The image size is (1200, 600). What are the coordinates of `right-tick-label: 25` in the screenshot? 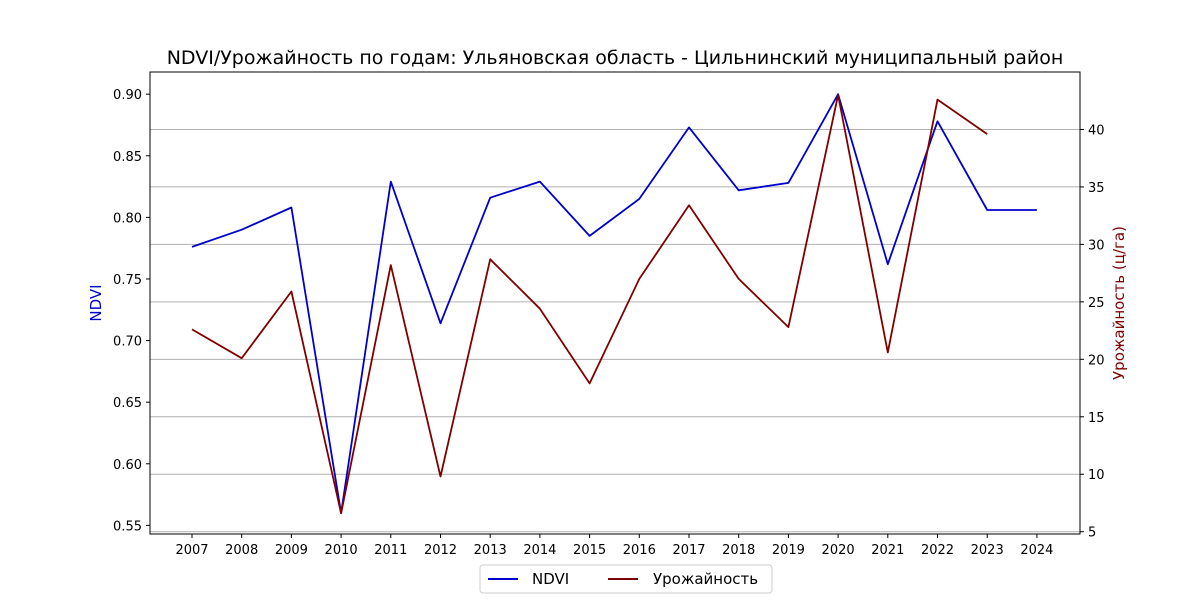 It's located at (1096, 303).